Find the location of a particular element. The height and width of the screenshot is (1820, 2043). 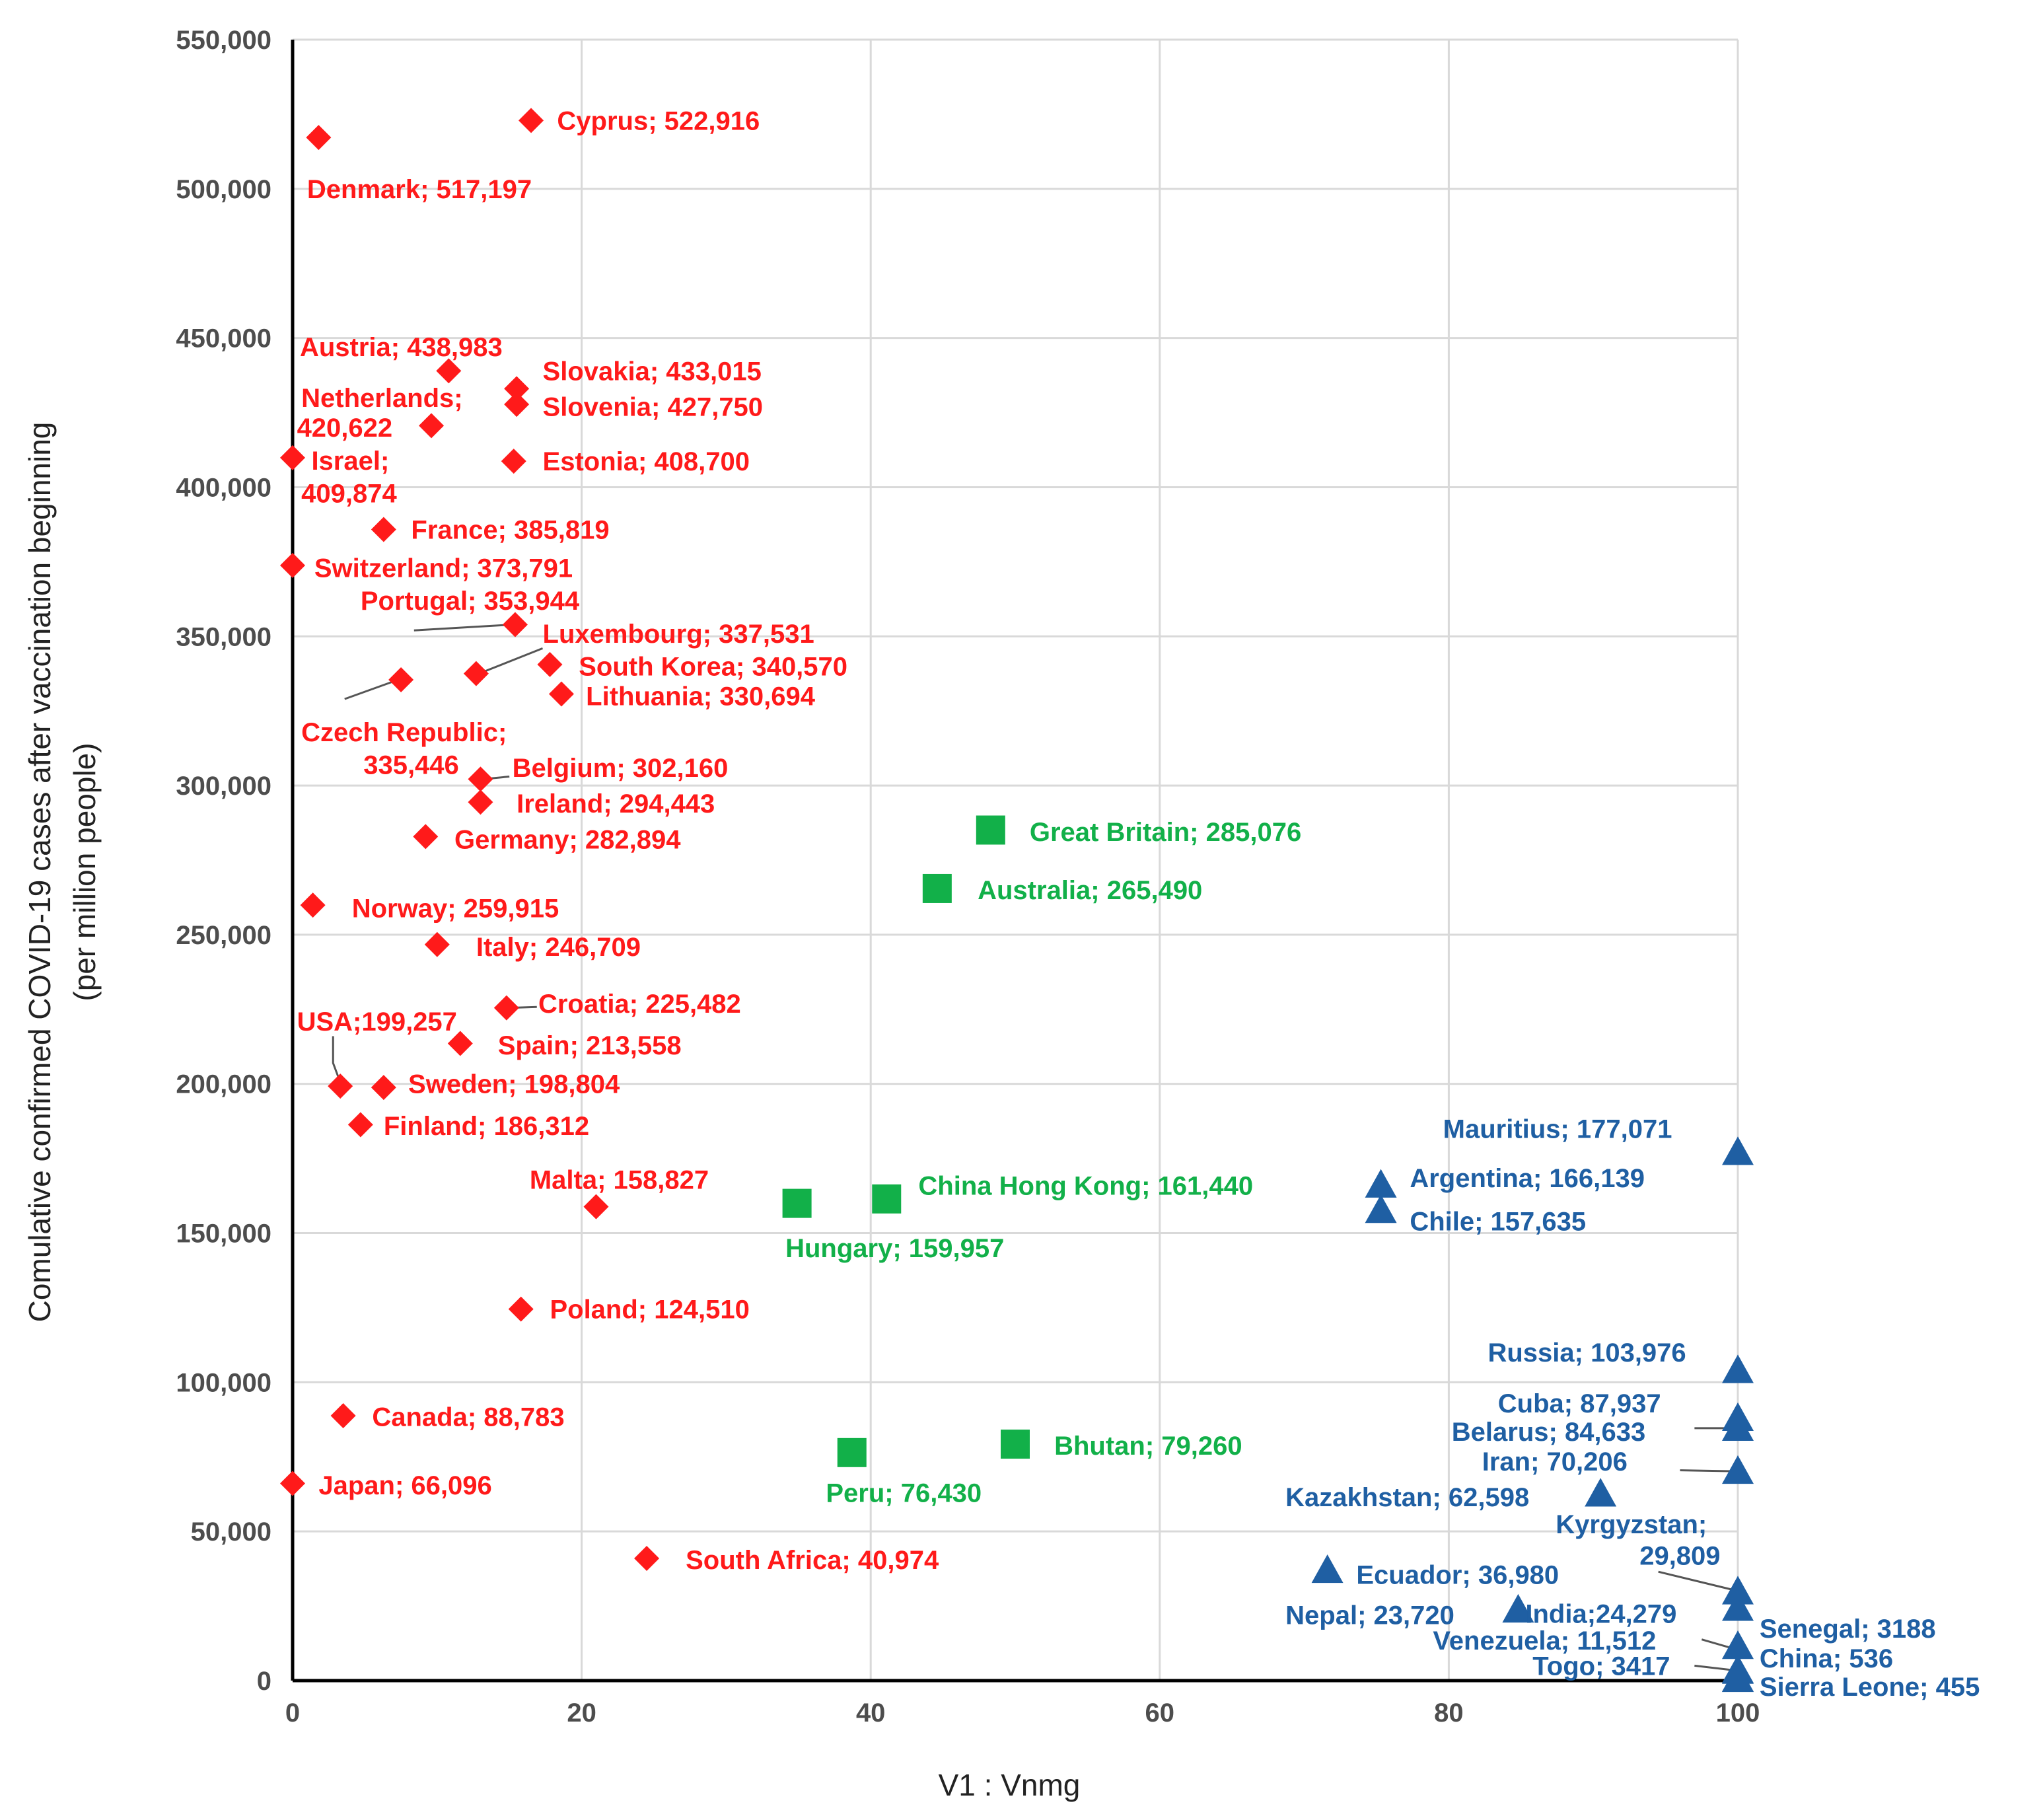

x-axis-title: V1 : Vnmg is located at coordinates (1010, 1785).